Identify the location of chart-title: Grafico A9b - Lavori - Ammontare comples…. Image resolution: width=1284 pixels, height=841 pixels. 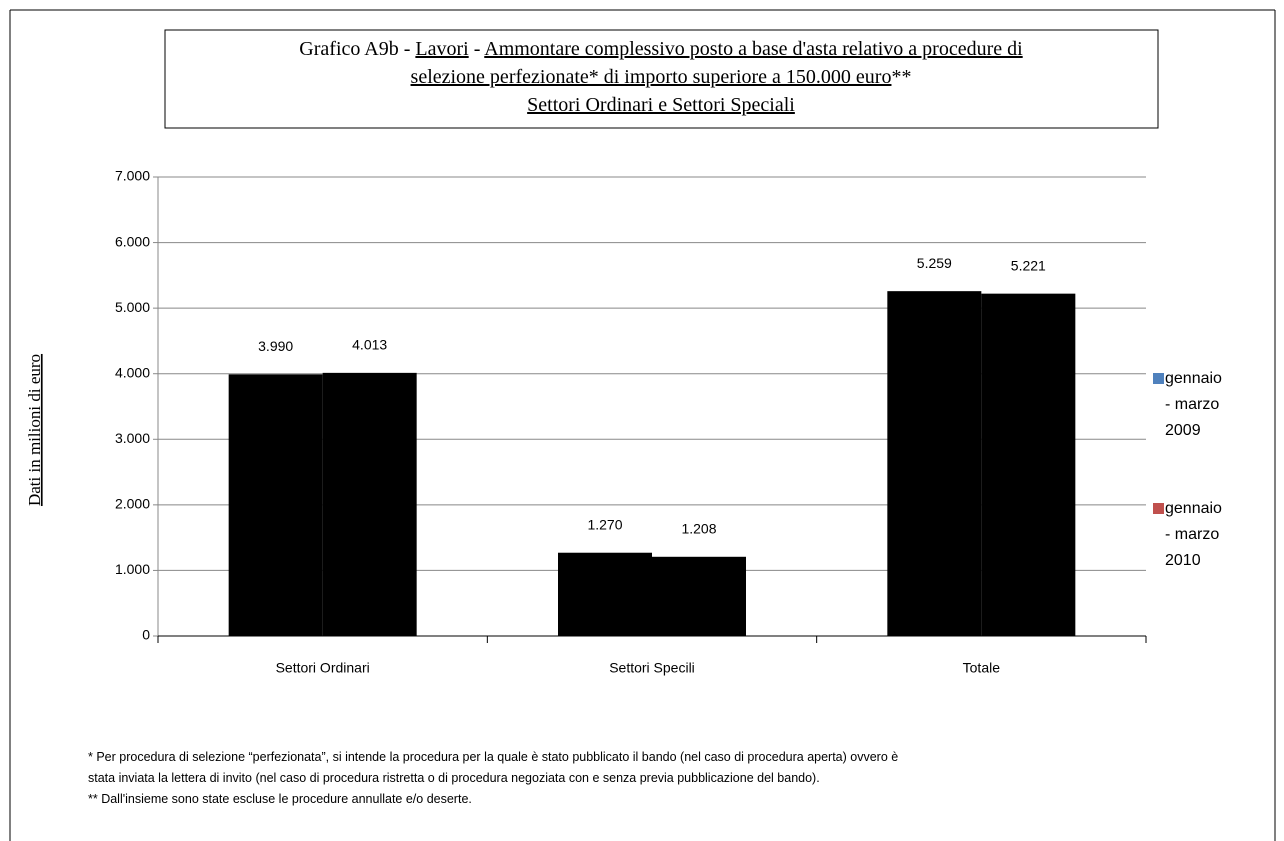
(661, 49).